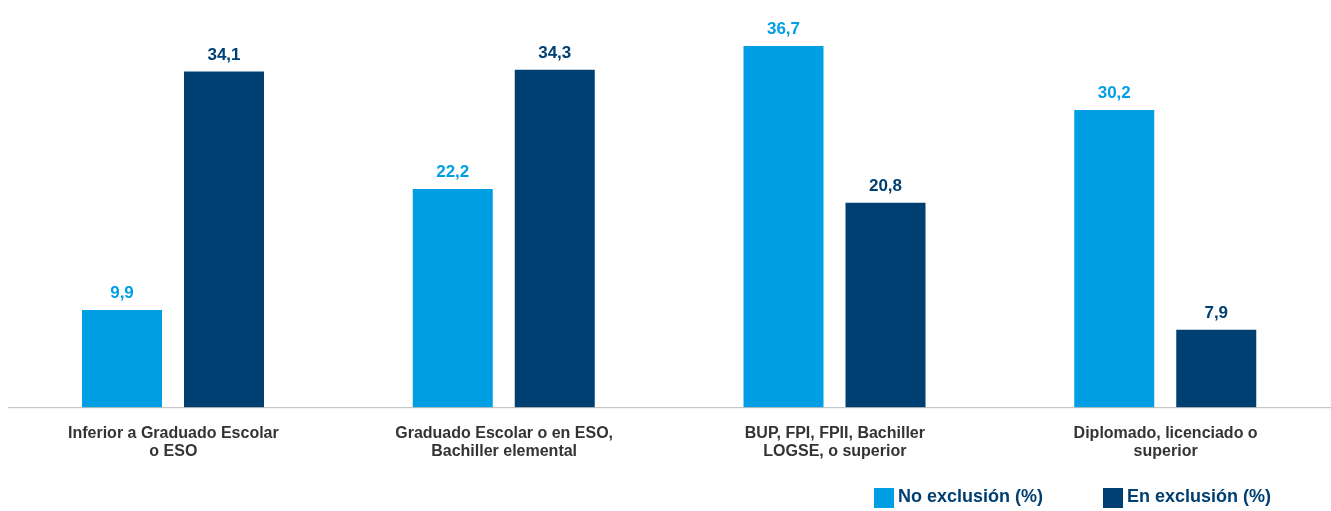  Describe the element at coordinates (1198, 495) in the screenshot. I see `legend-label: En exclusión (%)` at that location.